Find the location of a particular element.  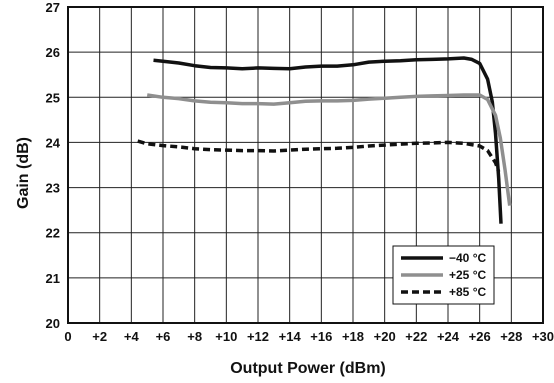

x-tick-label: +28 is located at coordinates (511, 336).